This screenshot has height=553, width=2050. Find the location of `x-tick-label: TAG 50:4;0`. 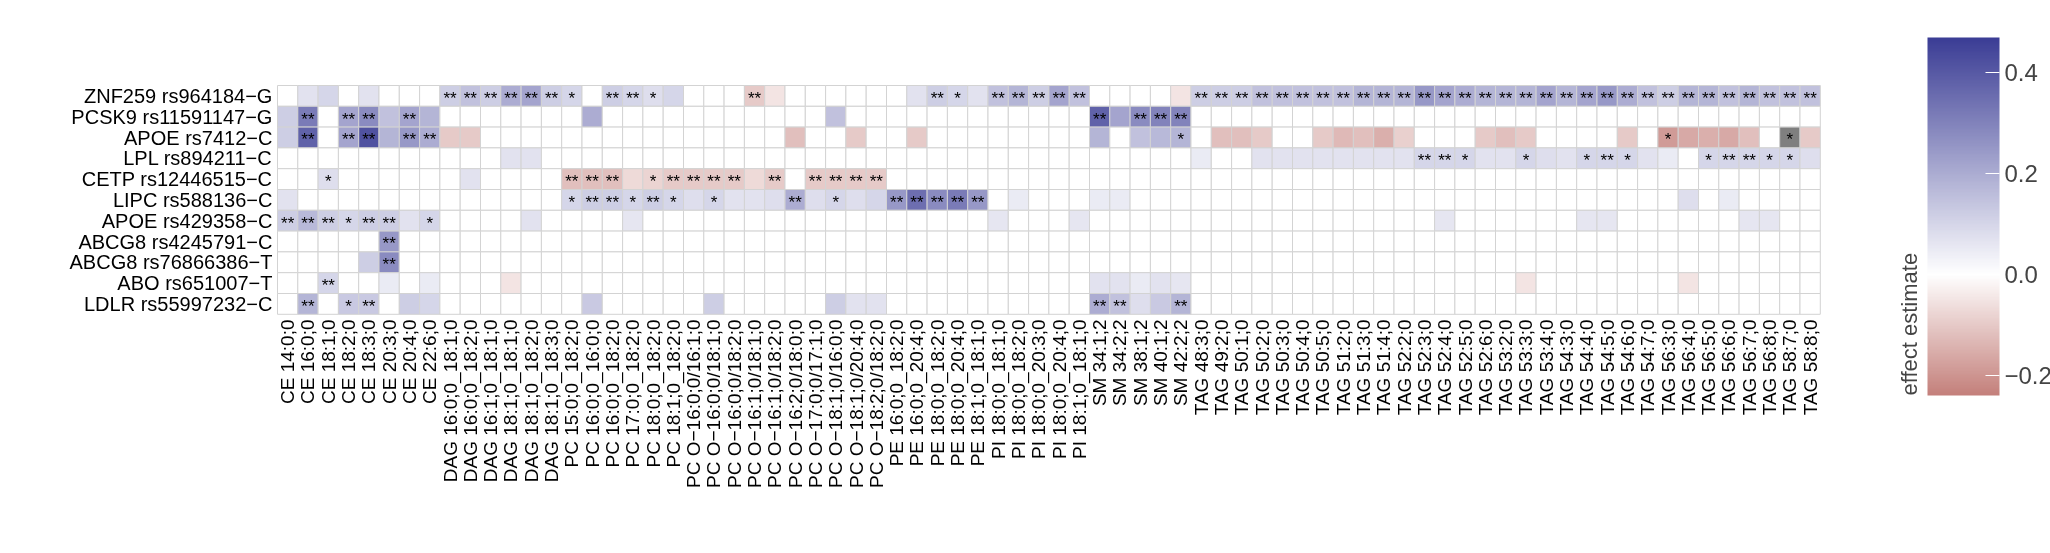

x-tick-label: TAG 50:4;0 is located at coordinates (1303, 367).